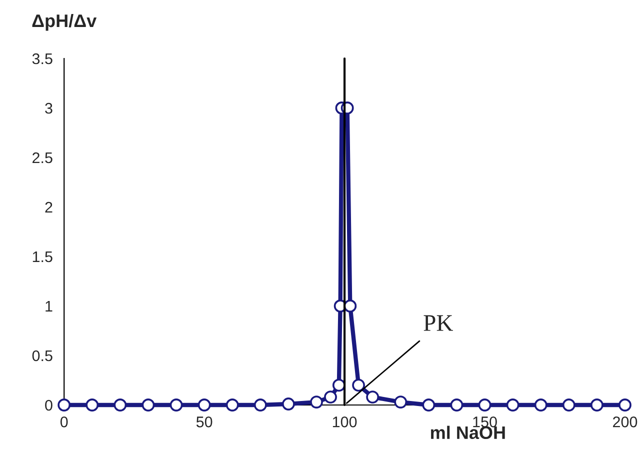  I want to click on x-tick-label: 0, so click(64, 422).